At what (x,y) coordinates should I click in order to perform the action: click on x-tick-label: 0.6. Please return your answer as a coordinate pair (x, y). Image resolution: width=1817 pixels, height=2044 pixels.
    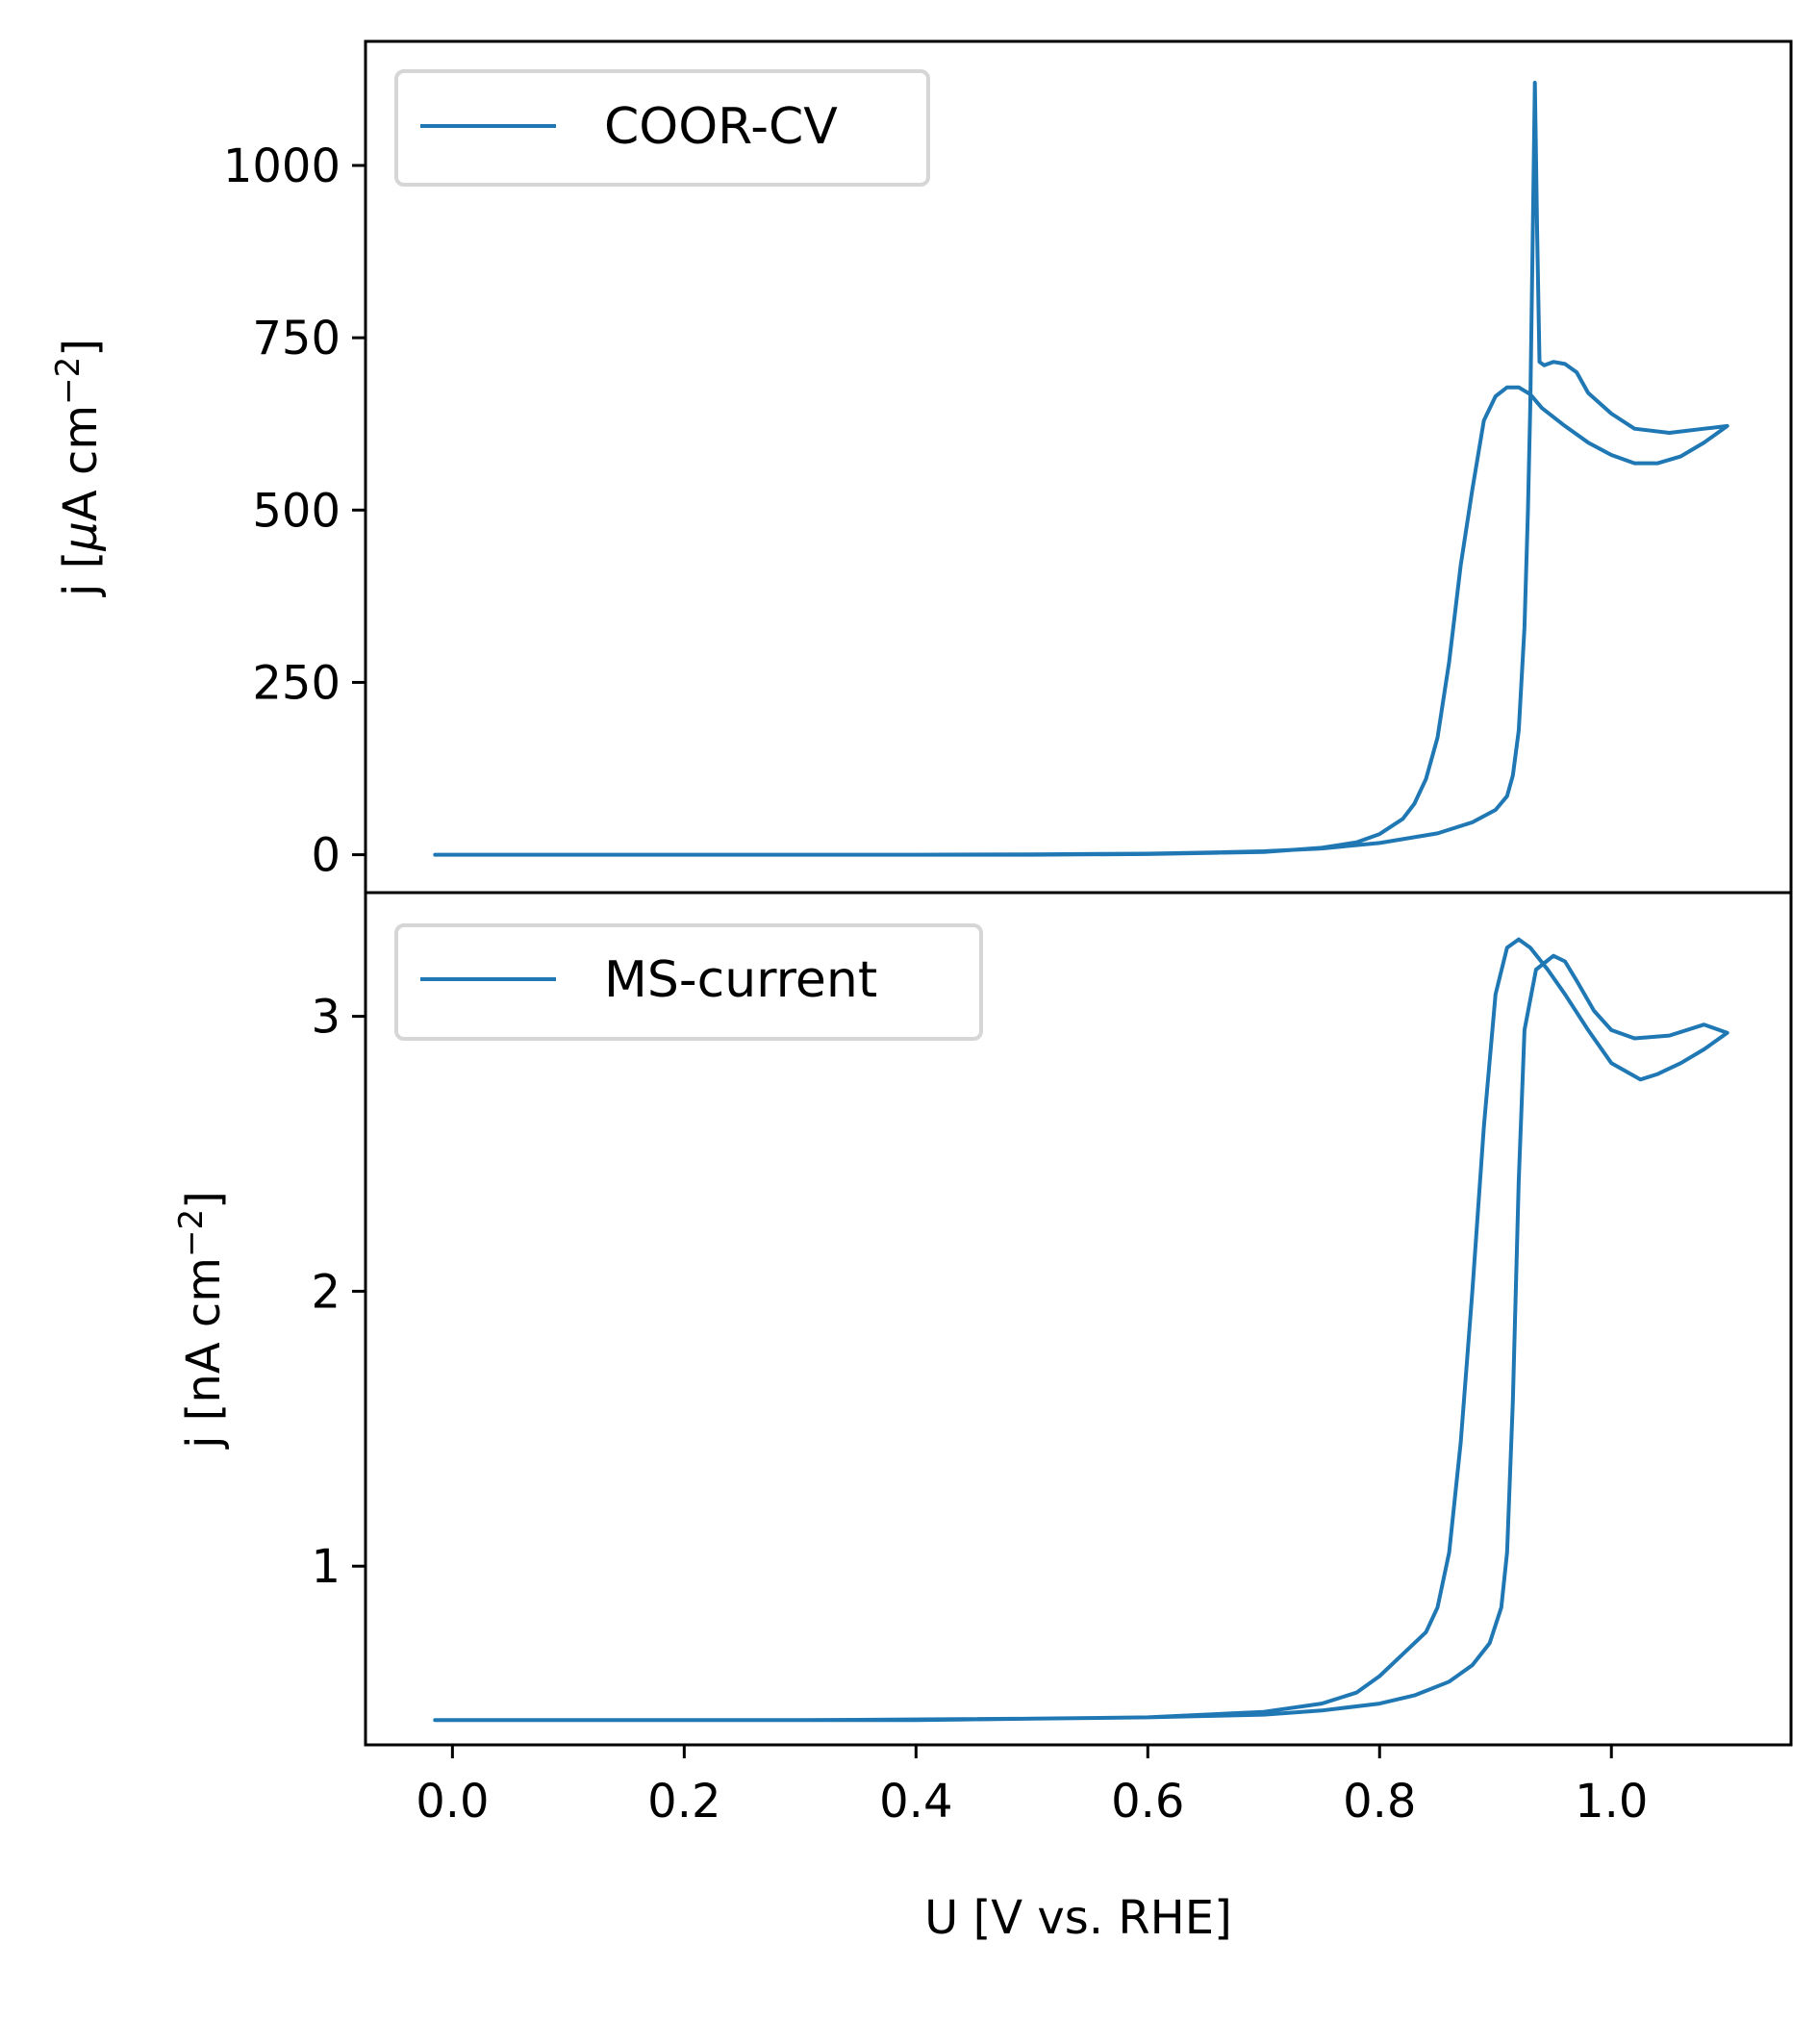
    Looking at the image, I should click on (1148, 1802).